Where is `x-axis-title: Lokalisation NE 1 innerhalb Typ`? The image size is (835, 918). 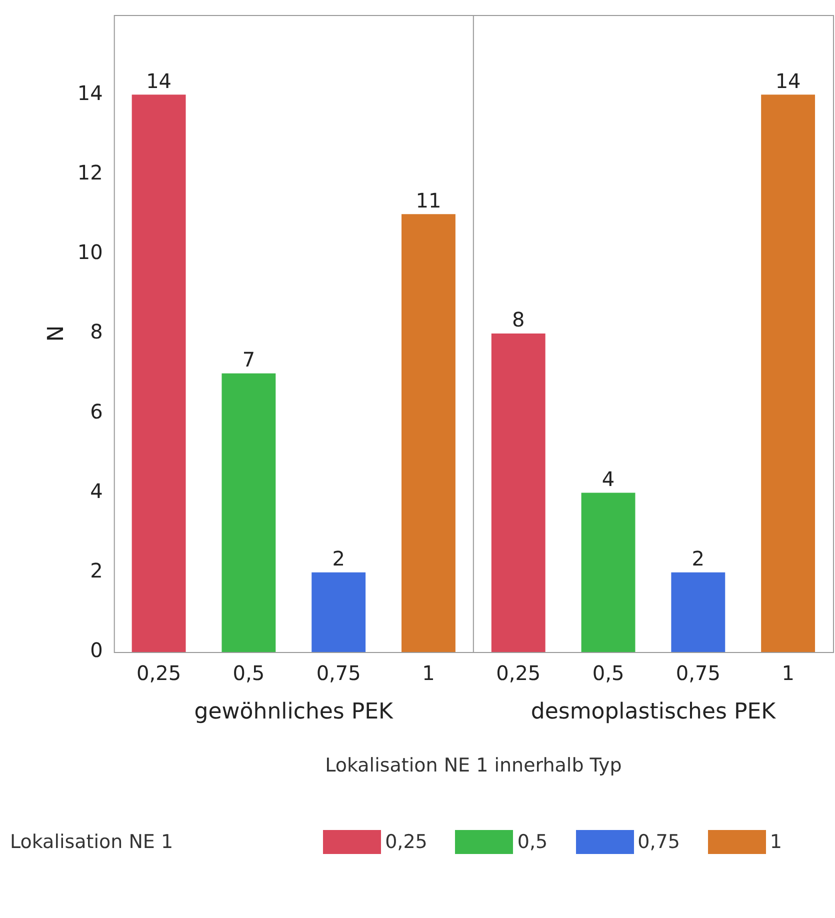
x-axis-title: Lokalisation NE 1 innerhalb Typ is located at coordinates (473, 765).